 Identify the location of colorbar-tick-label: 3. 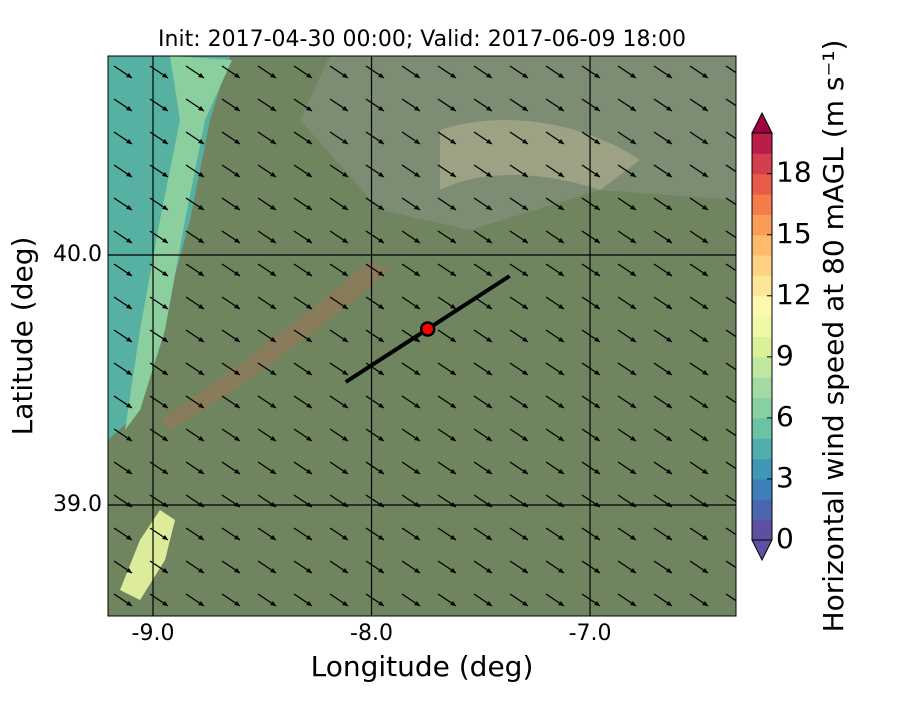
(785, 477).